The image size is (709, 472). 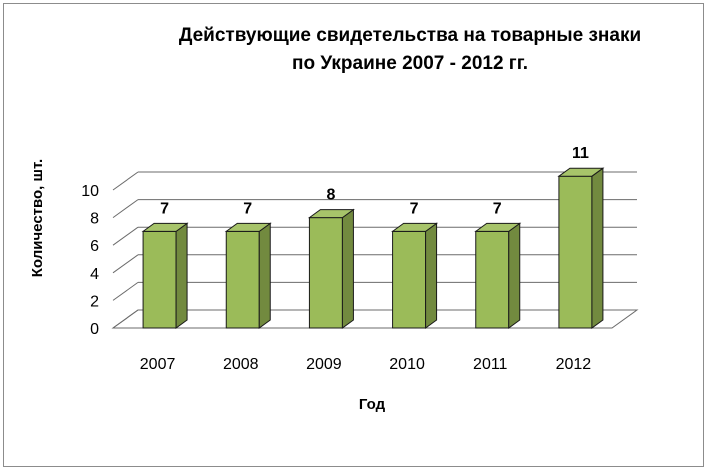 I want to click on data-label: 8, so click(x=330, y=195).